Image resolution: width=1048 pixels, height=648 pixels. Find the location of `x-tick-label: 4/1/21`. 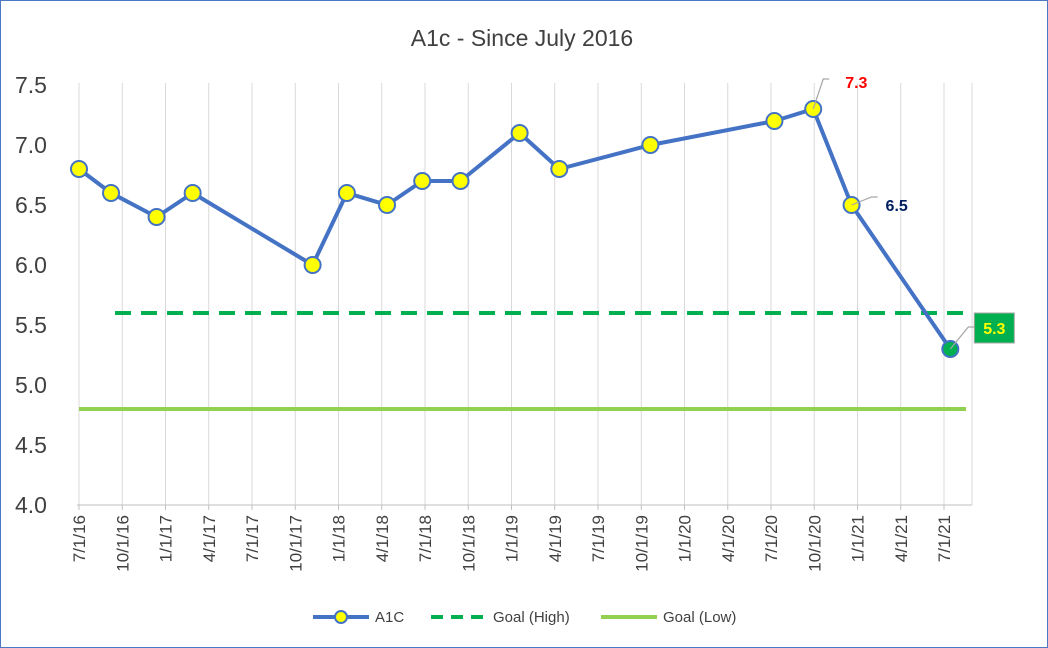

x-tick-label: 4/1/21 is located at coordinates (901, 538).